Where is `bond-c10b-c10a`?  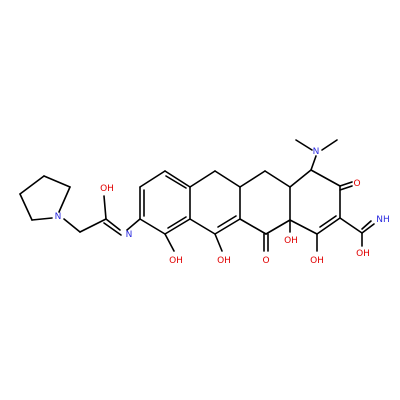 bond-c10b-c10a is located at coordinates (177, 226).